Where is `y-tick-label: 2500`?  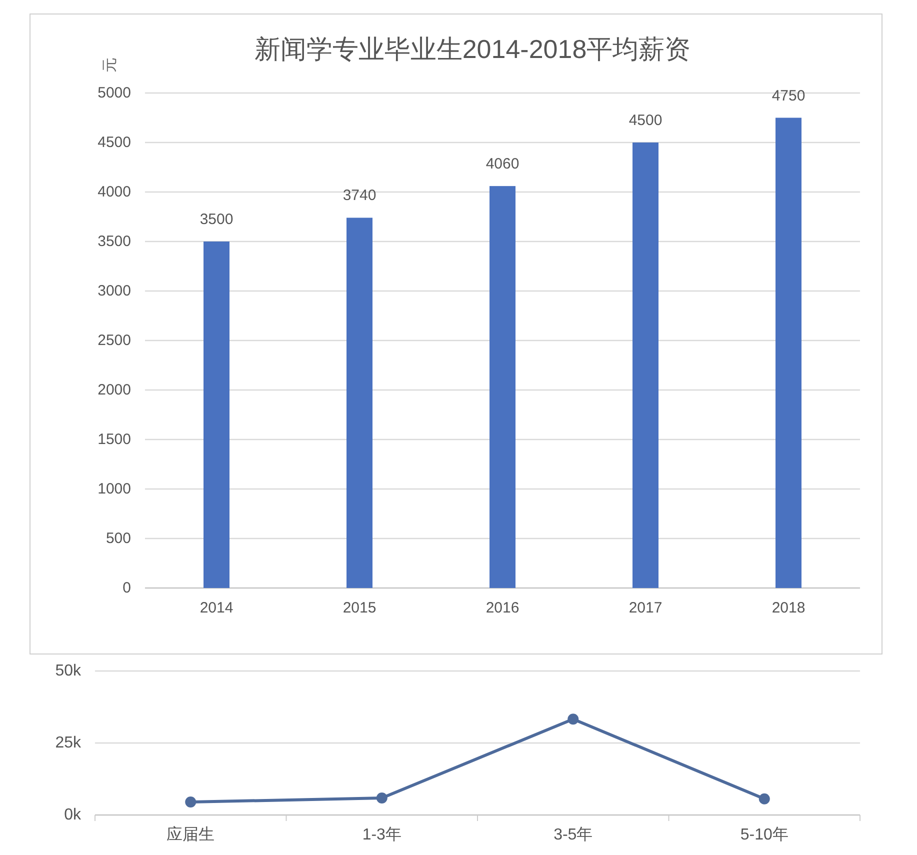
y-tick-label: 2500 is located at coordinates (114, 340).